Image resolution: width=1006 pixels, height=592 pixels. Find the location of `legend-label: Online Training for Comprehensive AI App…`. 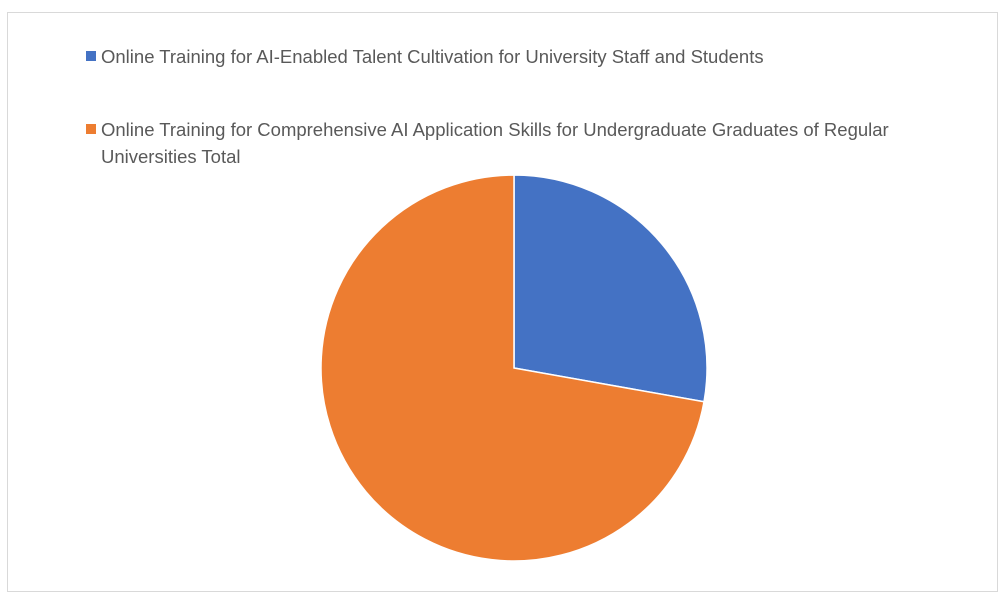

legend-label: Online Training for Comprehensive AI App… is located at coordinates (495, 143).